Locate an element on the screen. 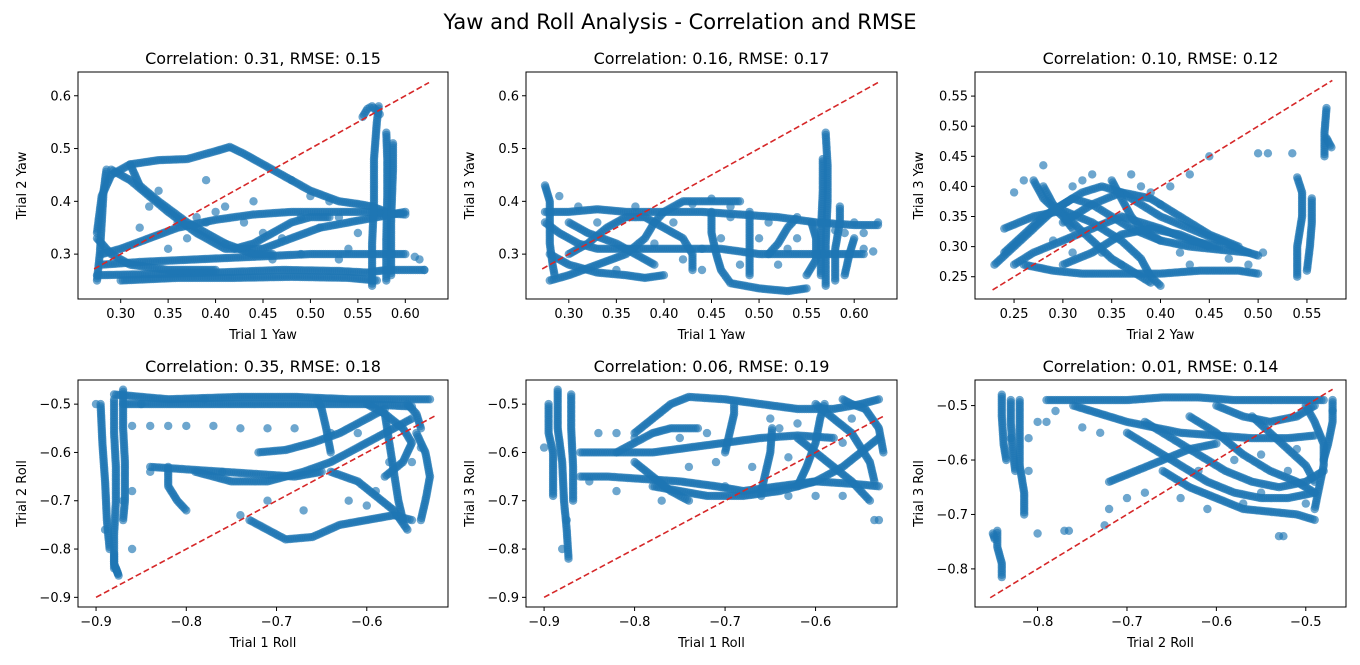  y-axis-label: Trial 3 Yaw is located at coordinates (470, 185).